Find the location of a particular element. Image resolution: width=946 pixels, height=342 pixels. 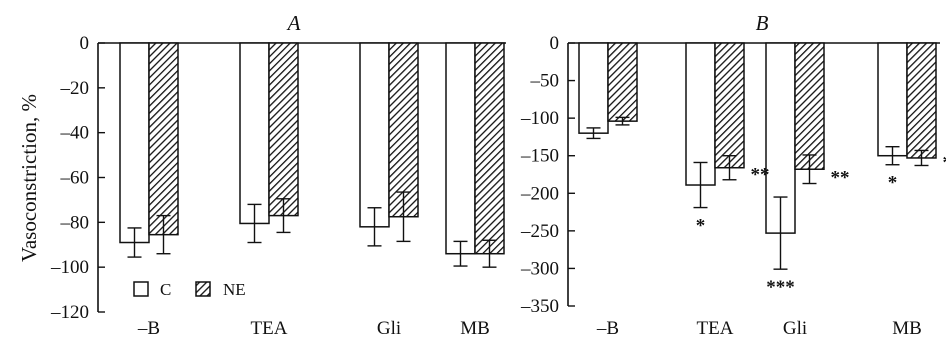

panel-title-a: A is located at coordinates (293, 23).